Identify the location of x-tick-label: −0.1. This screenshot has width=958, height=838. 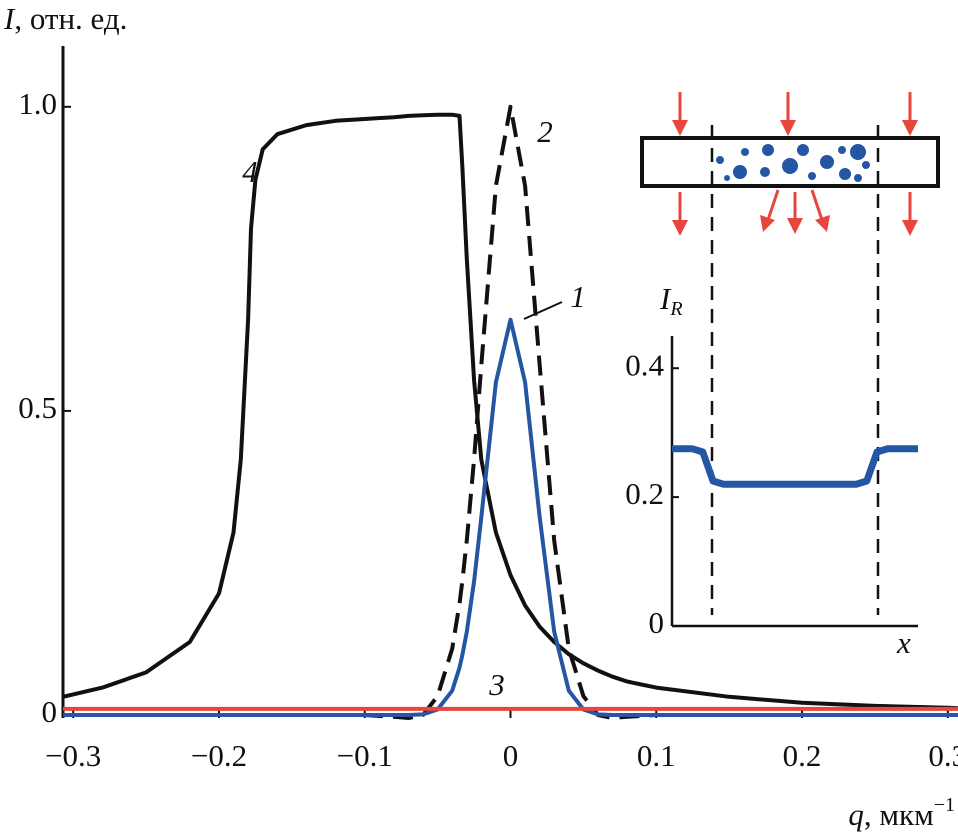
(365, 755).